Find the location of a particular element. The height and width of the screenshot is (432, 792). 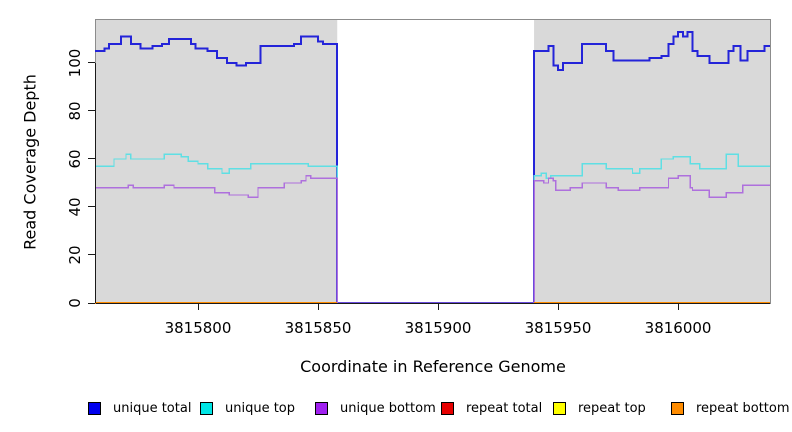

y-axis-line is located at coordinates (95, 182).